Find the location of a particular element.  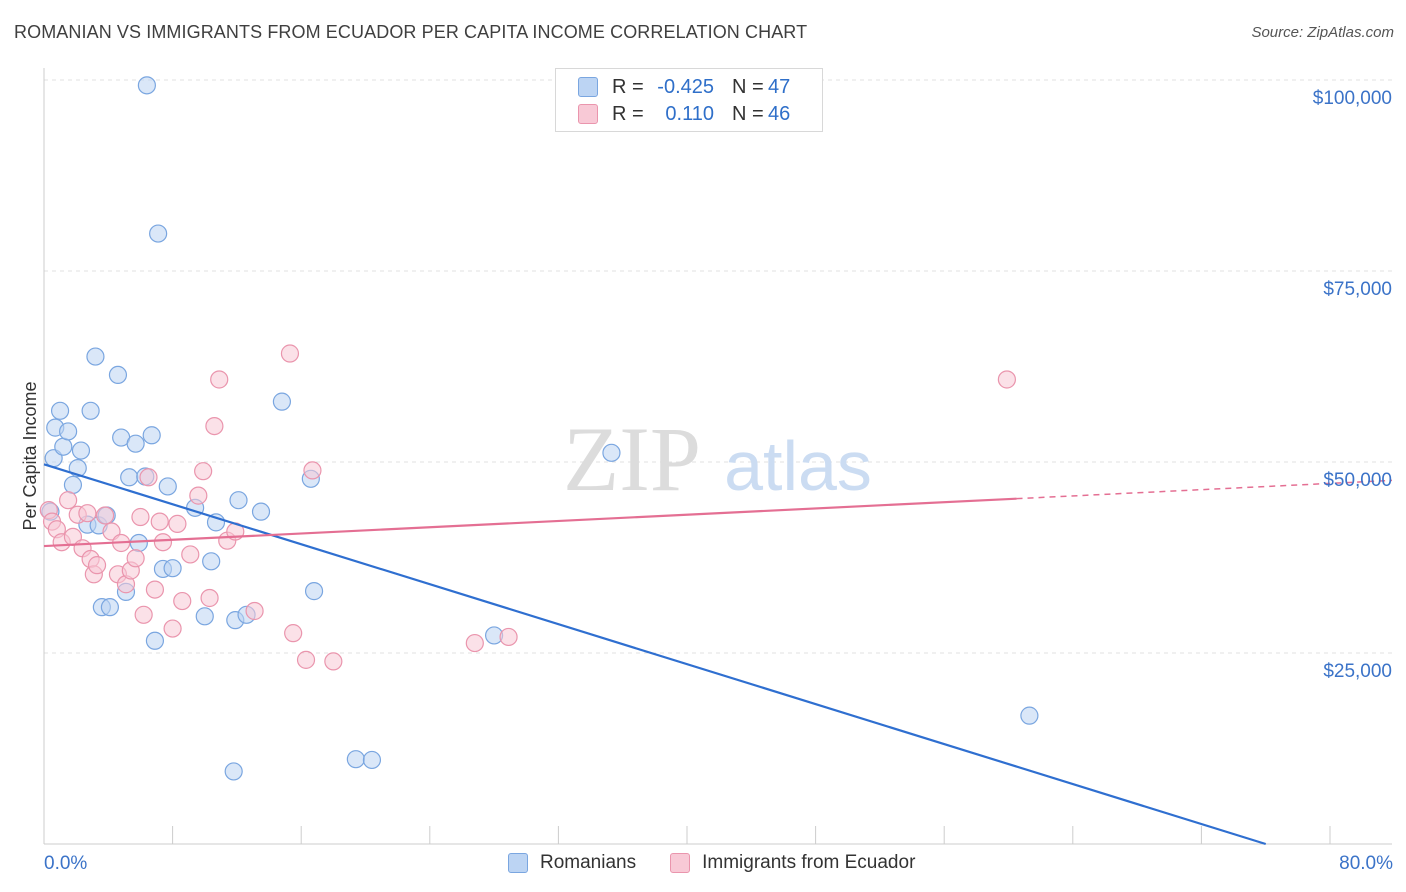

legend-row-ecuador: R = 0.110 N = 46 is located at coordinates (684, 114).